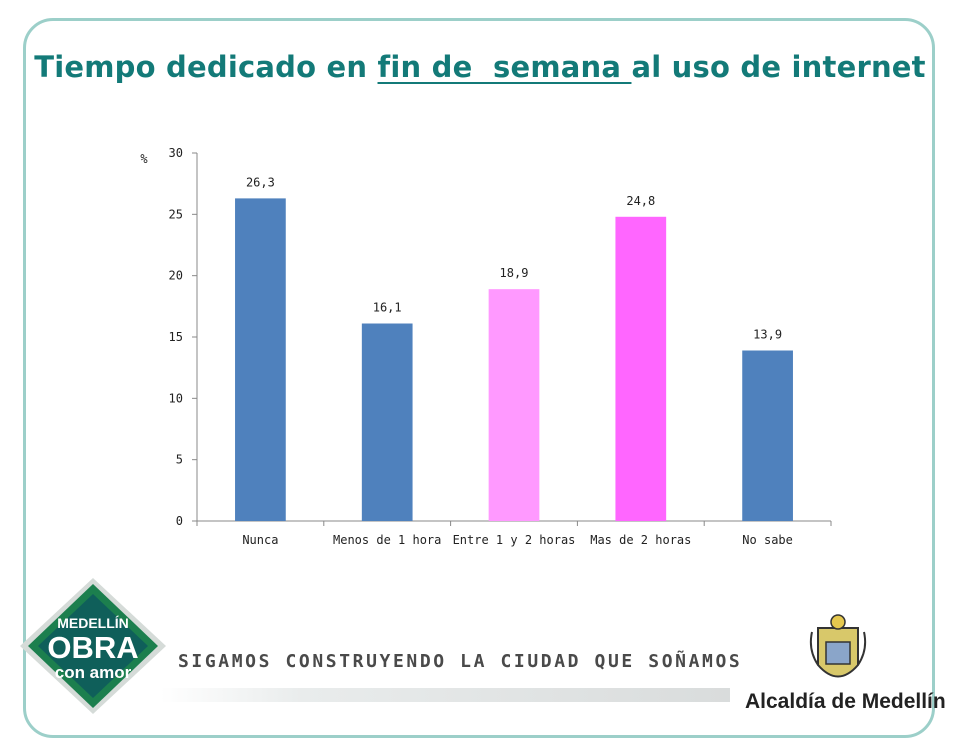 This screenshot has height=738, width=960. I want to click on data-label: 24,8, so click(640, 201).